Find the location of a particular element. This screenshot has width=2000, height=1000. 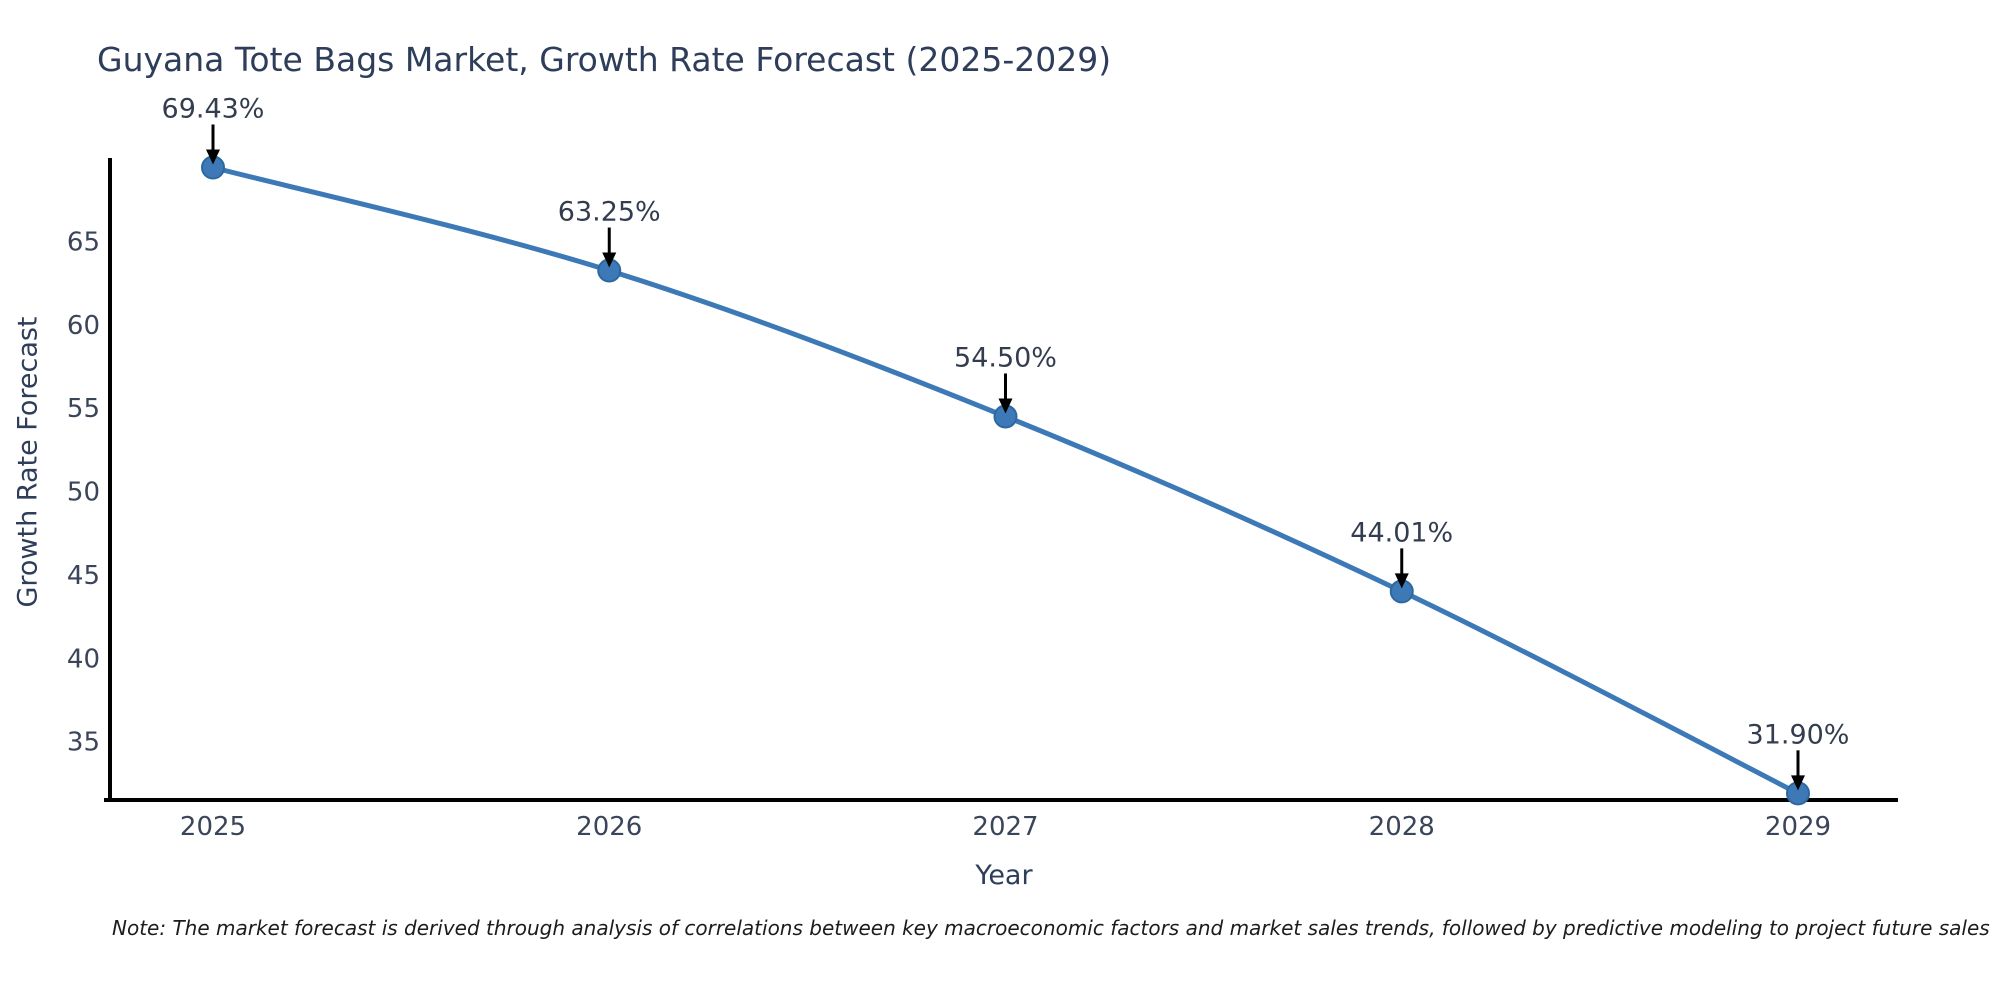

y-tick-label: 55 is located at coordinates (83, 409).